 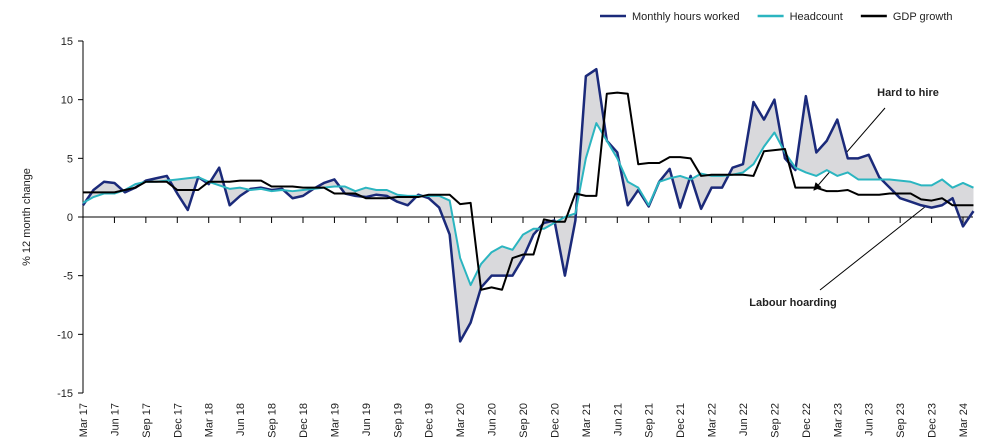 What do you see at coordinates (524, 420) in the screenshot?
I see `x-tick-label: Sep 20` at bounding box center [524, 420].